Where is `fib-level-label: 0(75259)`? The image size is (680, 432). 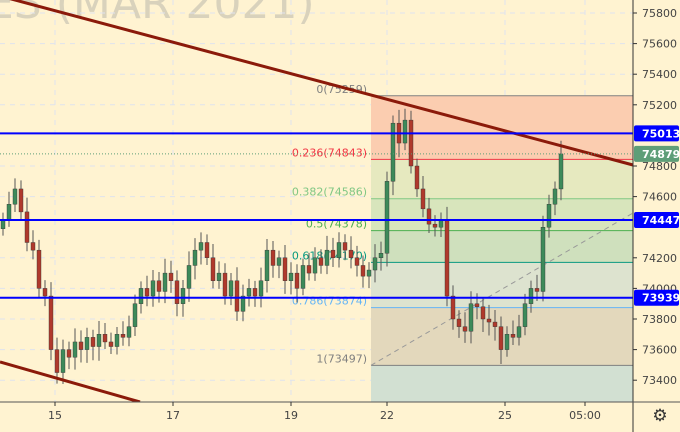 fib-level-label: 0(75259) is located at coordinates (341, 89).